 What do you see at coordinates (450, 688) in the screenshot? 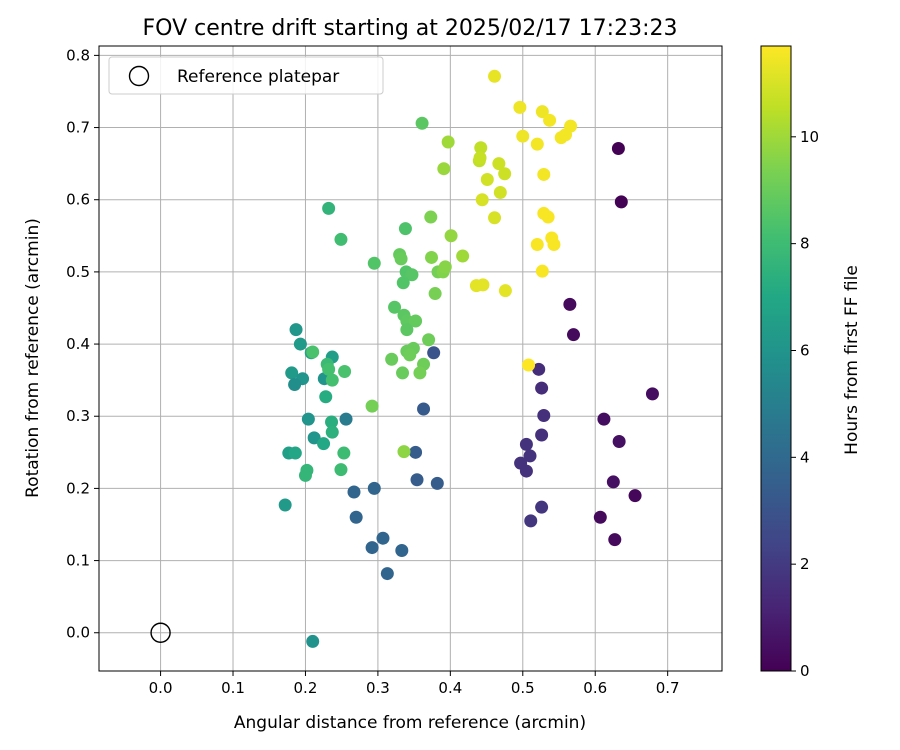
I see `x-tick-label: 0.4` at bounding box center [450, 688].